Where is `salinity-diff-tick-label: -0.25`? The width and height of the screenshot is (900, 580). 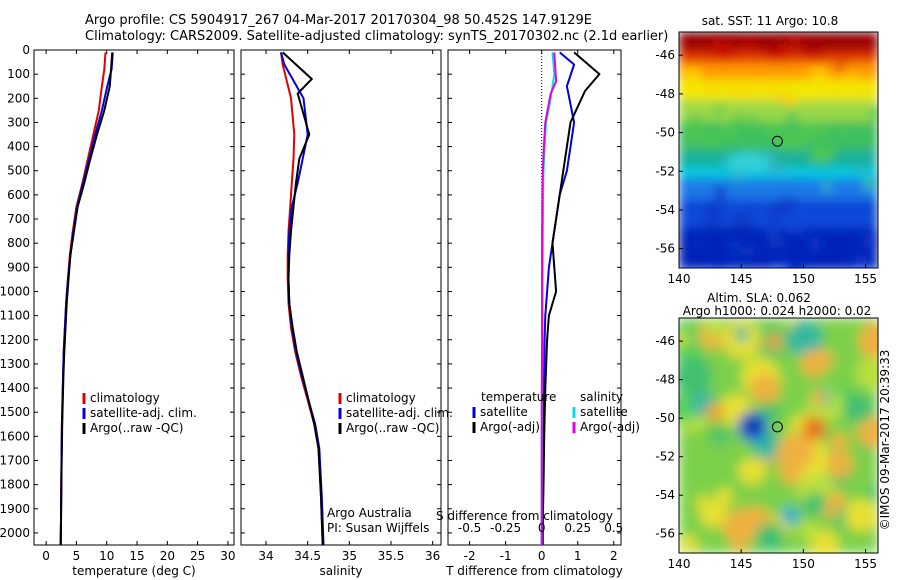 salinity-diff-tick-label: -0.25 is located at coordinates (505, 528).